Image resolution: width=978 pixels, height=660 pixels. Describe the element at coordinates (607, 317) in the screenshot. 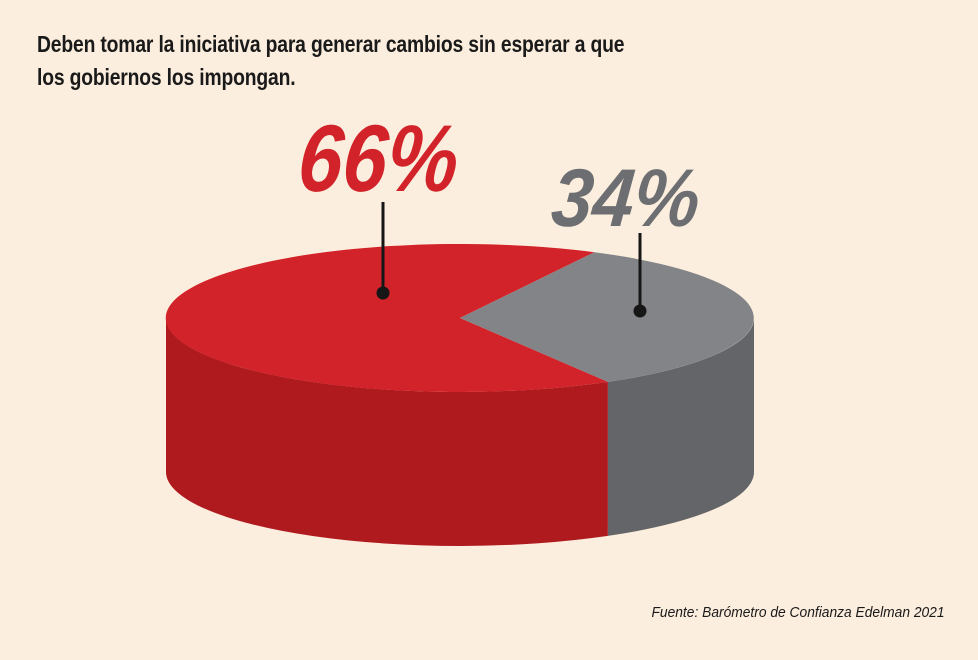

I see `pie-slice-34-top` at that location.